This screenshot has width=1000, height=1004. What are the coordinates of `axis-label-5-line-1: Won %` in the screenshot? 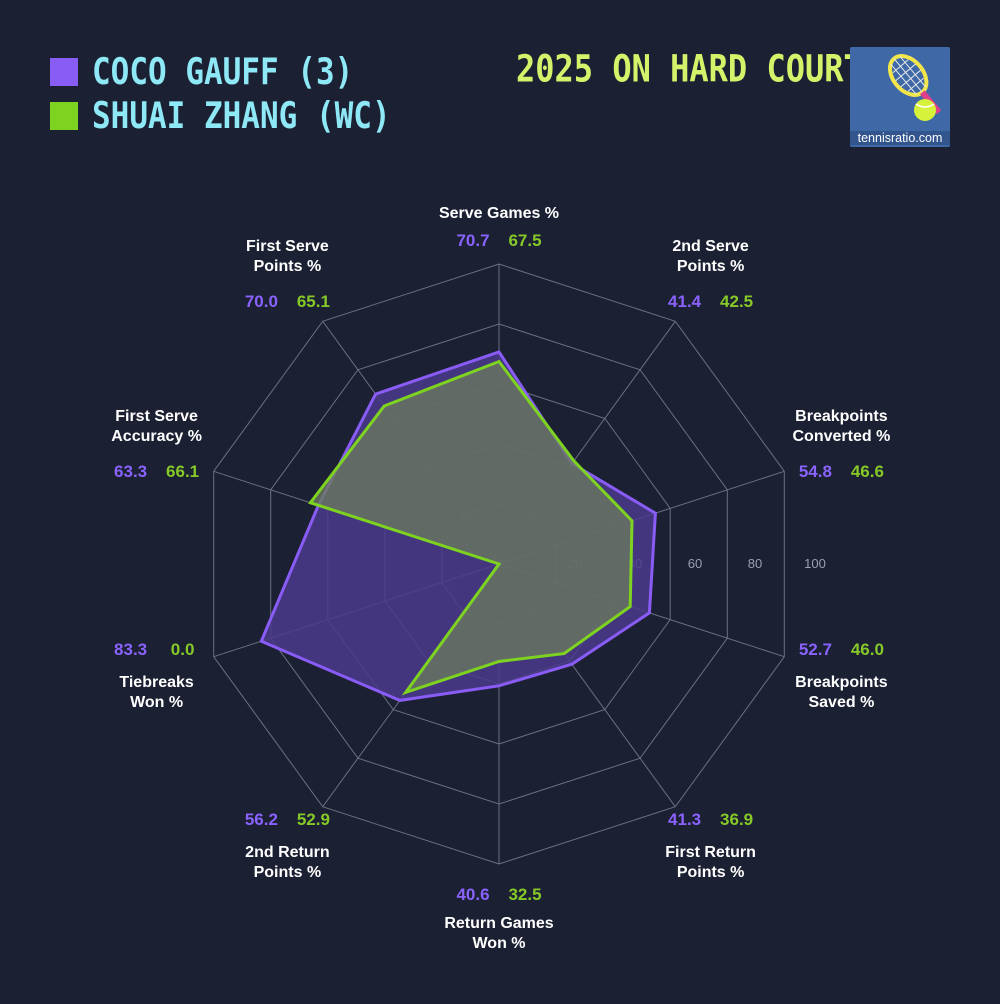 It's located at (498, 943).